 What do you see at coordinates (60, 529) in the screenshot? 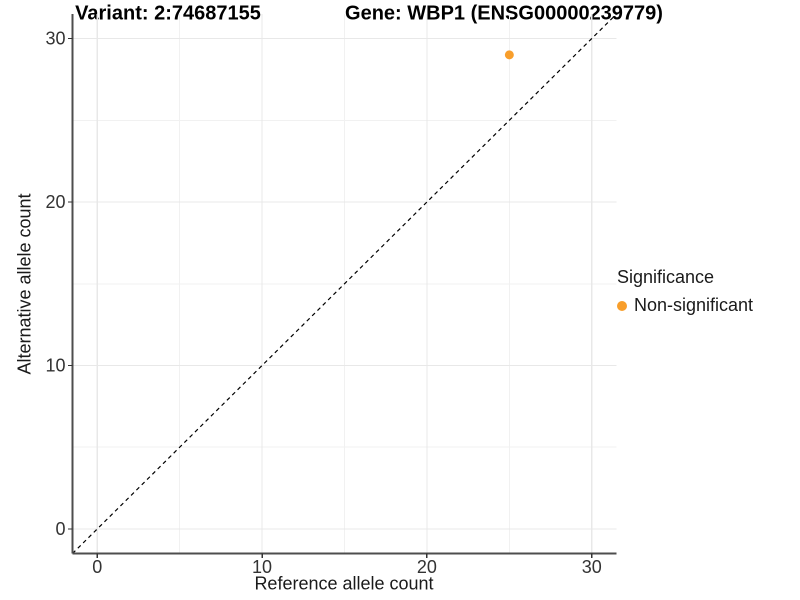
I see `y-tick-label: 0` at bounding box center [60, 529].